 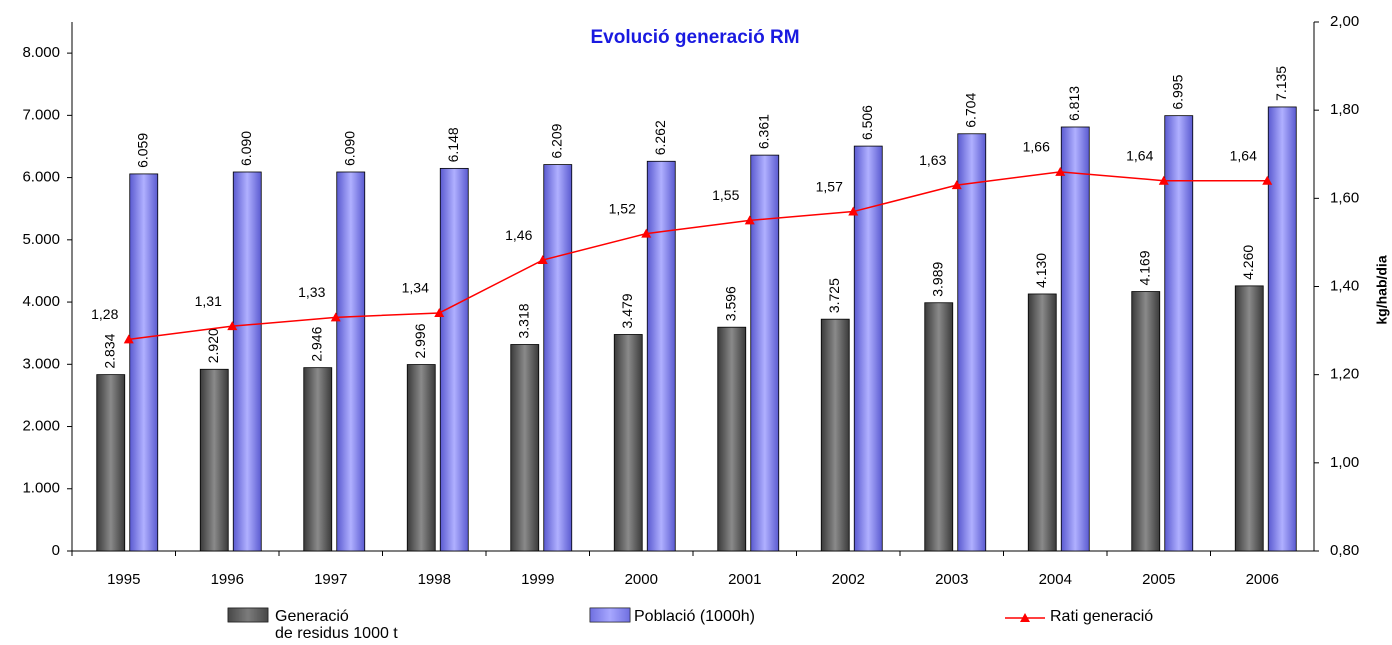 What do you see at coordinates (41, 114) in the screenshot?
I see `y-tick-label: 7.000` at bounding box center [41, 114].